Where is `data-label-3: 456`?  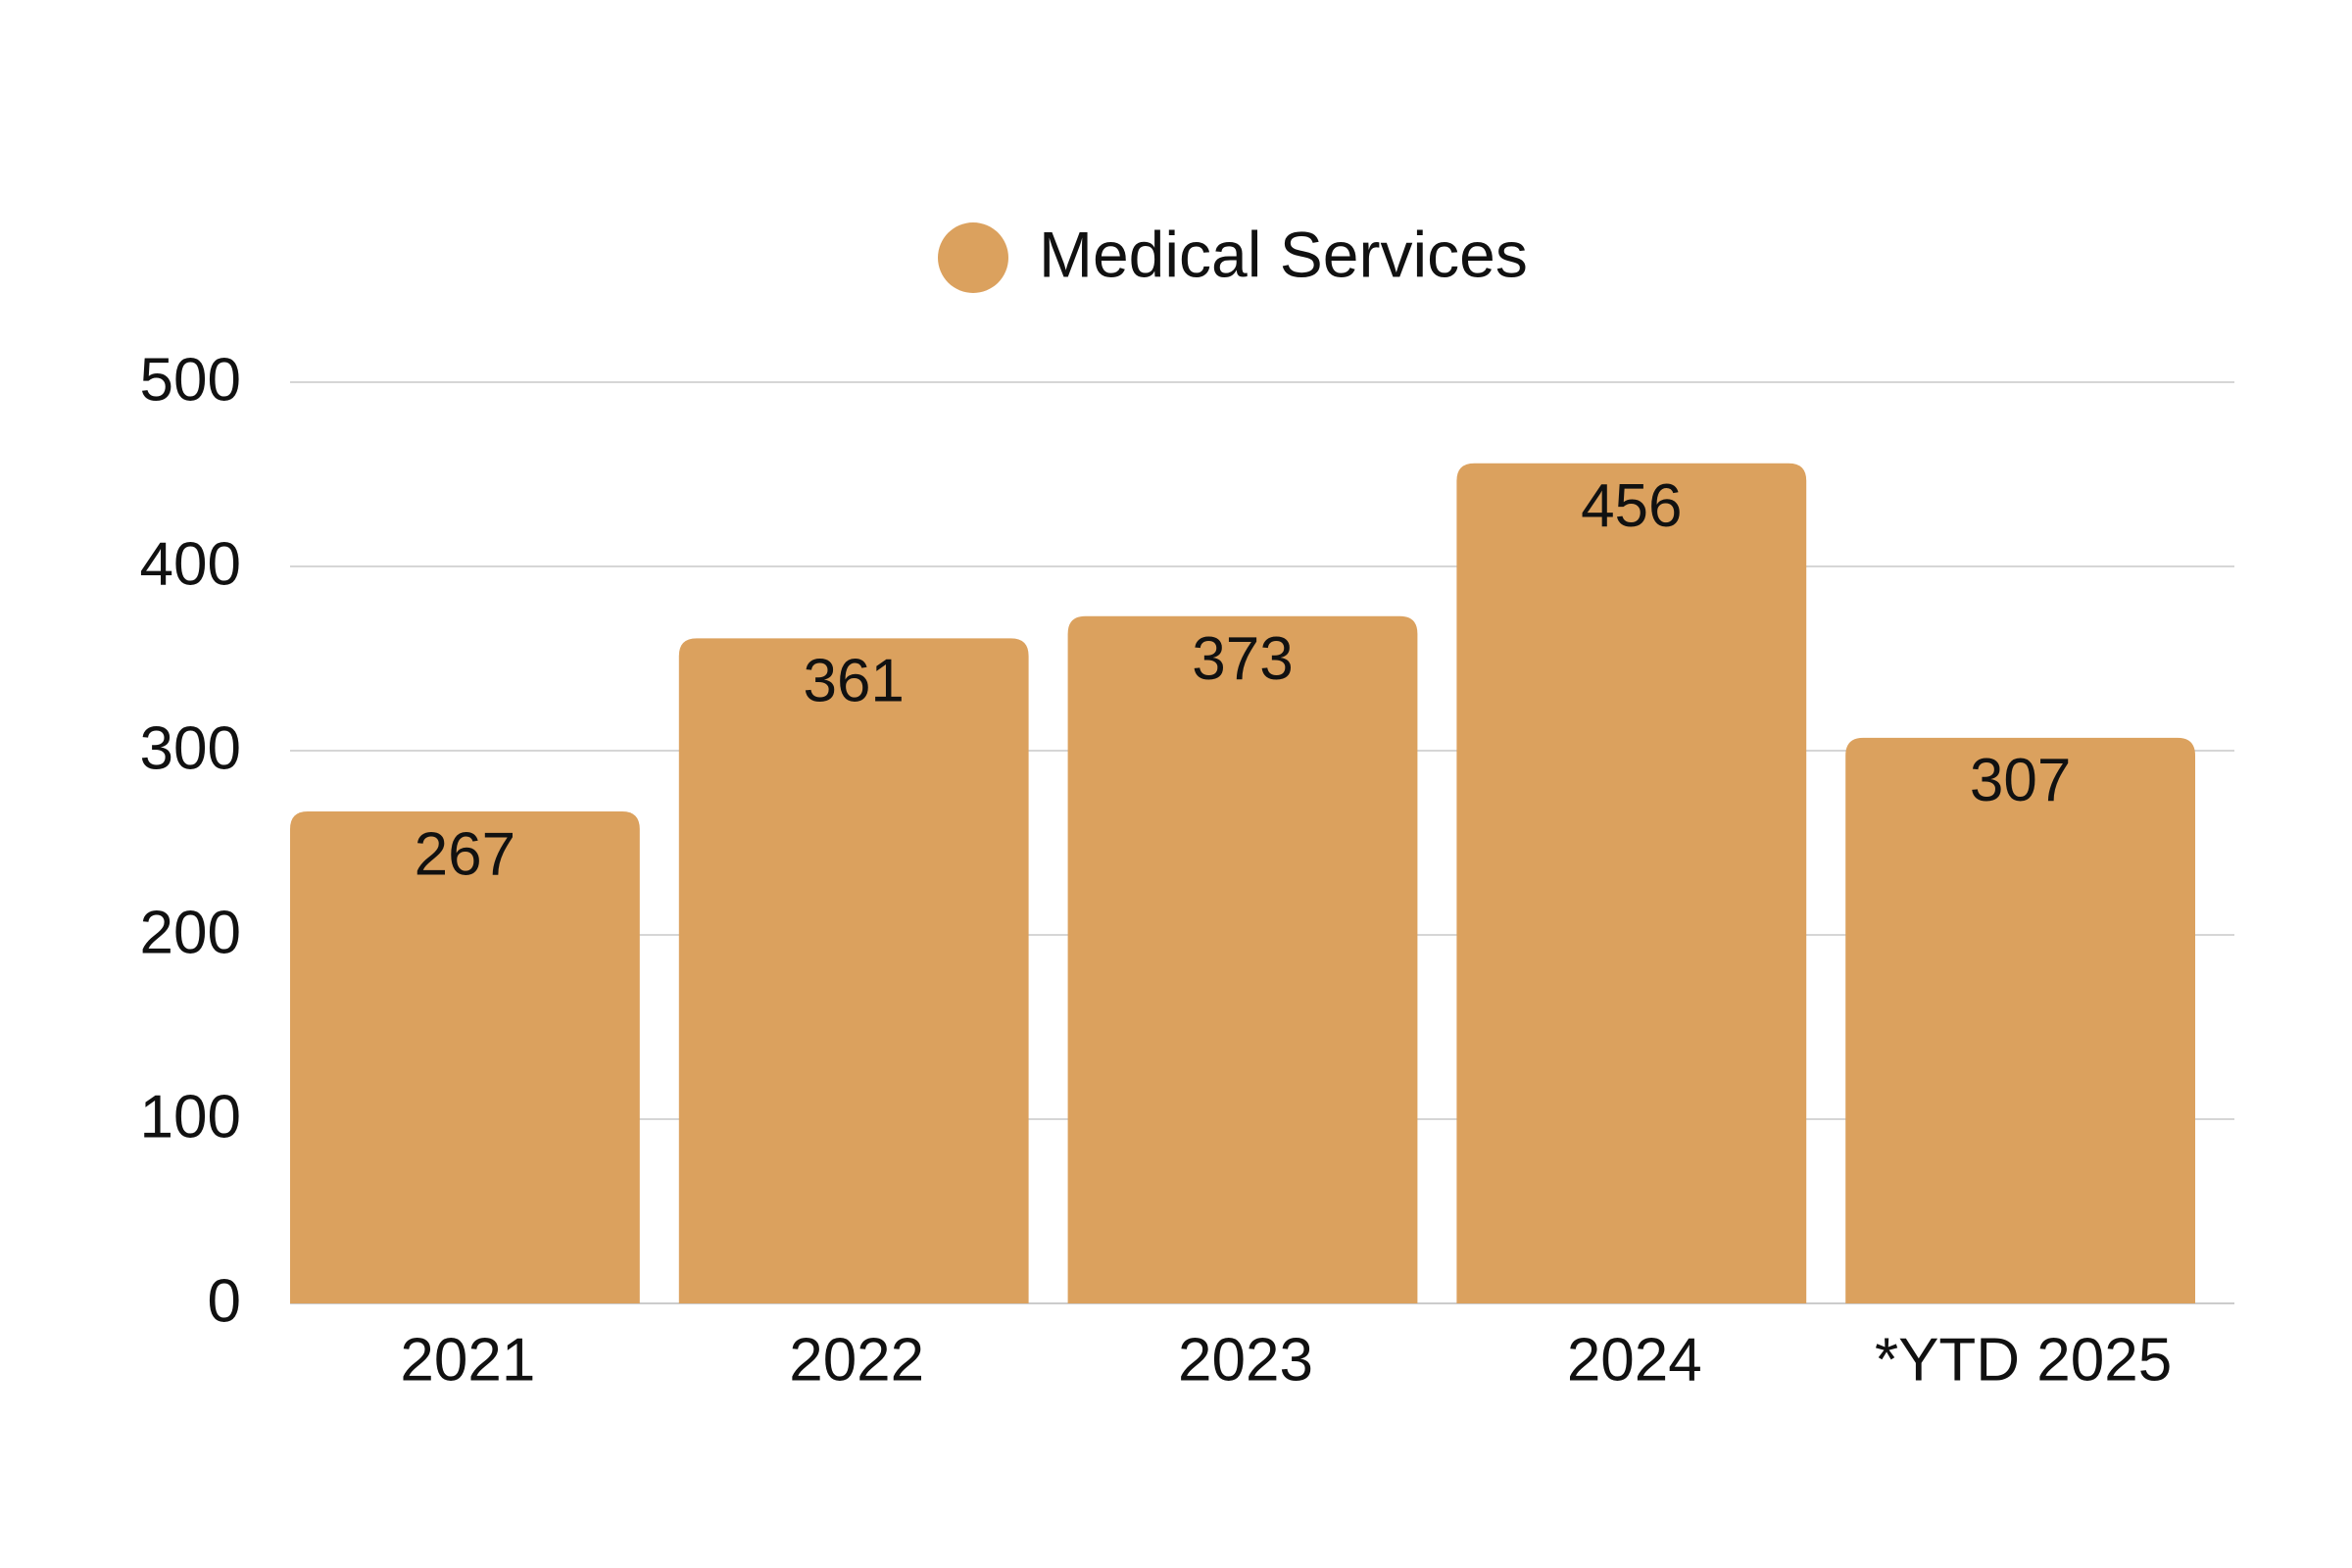 data-label-3: 456 is located at coordinates (1631, 506).